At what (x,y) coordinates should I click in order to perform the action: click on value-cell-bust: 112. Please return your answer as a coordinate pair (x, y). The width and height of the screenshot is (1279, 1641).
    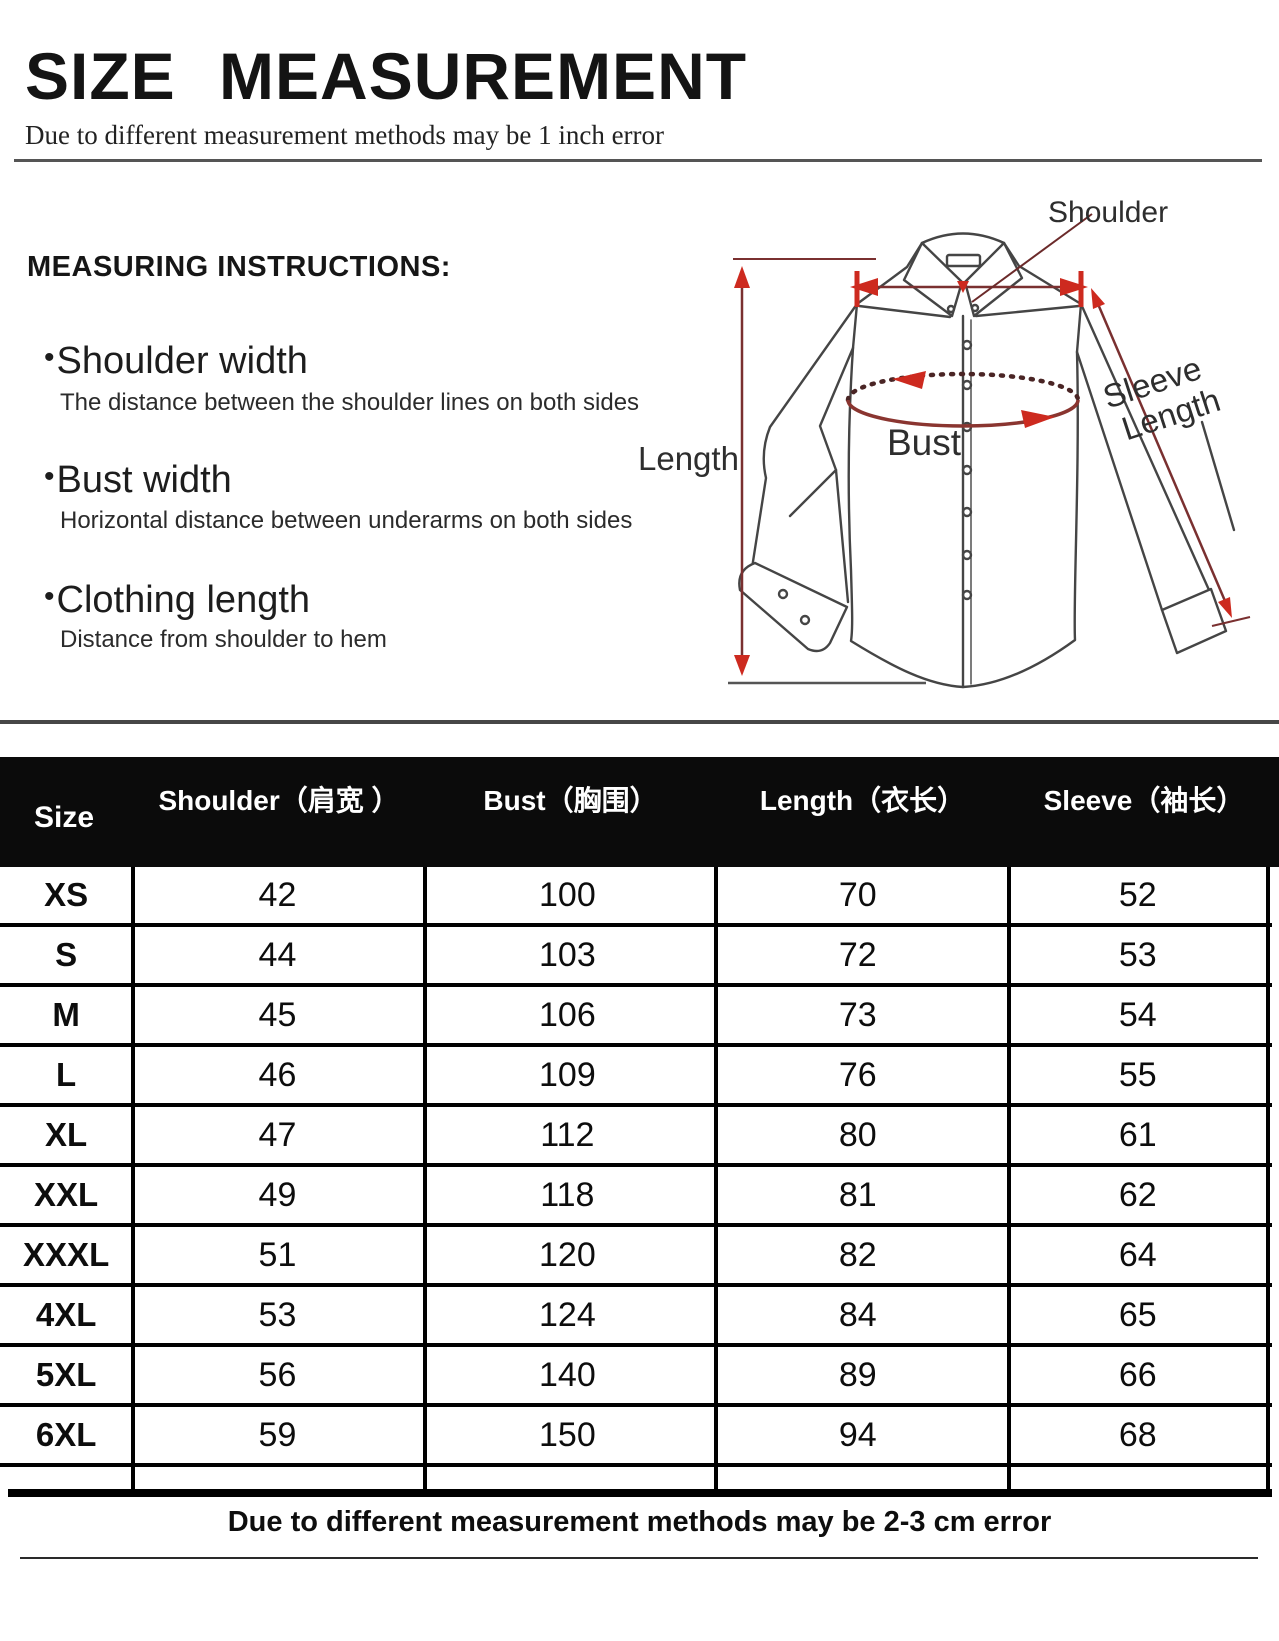
    Looking at the image, I should click on (567, 1134).